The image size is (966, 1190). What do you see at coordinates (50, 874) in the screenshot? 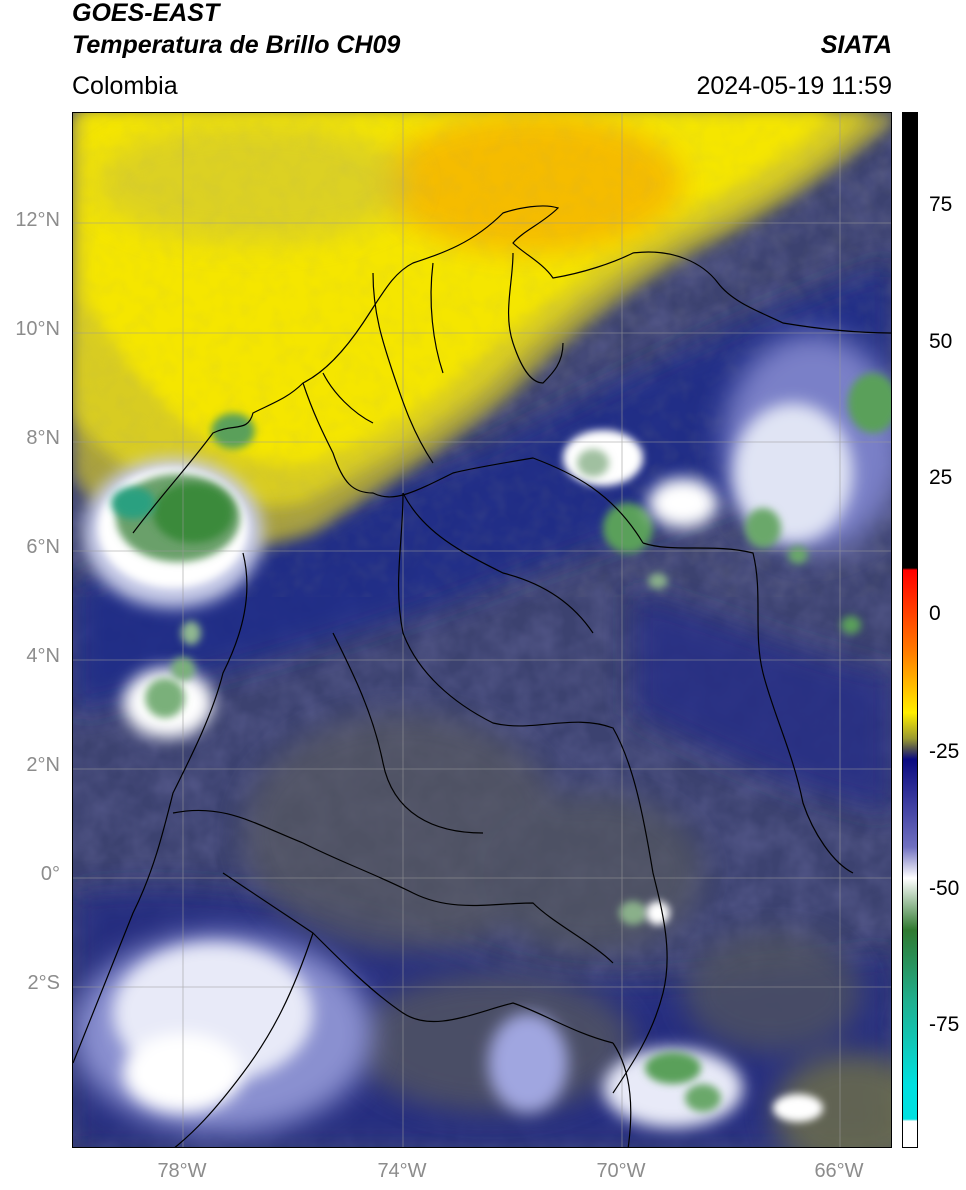
I see `lat-label-0: 0°` at bounding box center [50, 874].